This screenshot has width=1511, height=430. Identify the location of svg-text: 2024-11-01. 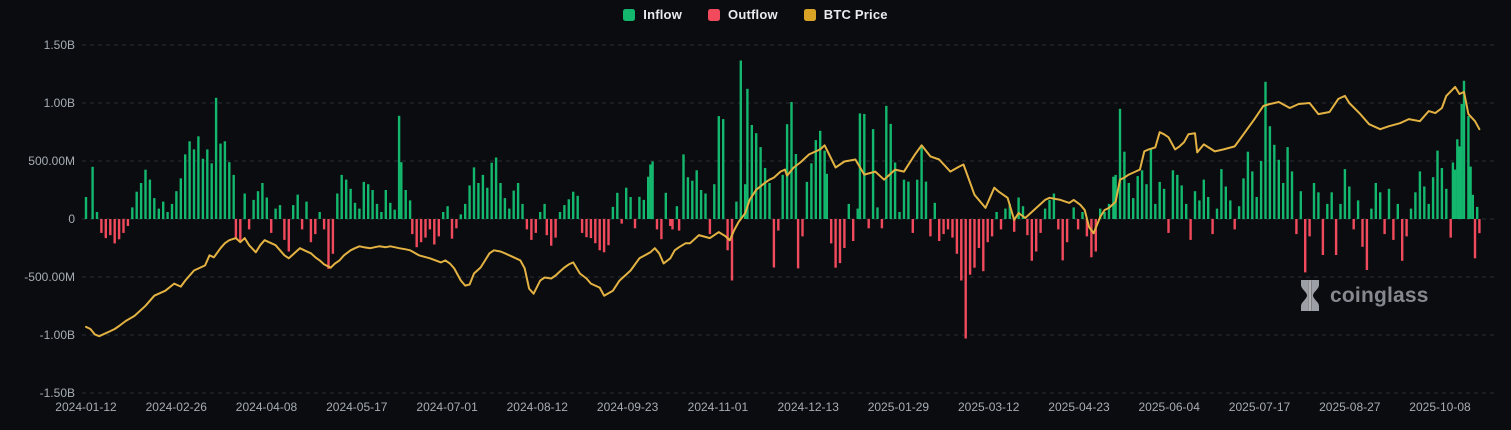
(718, 407).